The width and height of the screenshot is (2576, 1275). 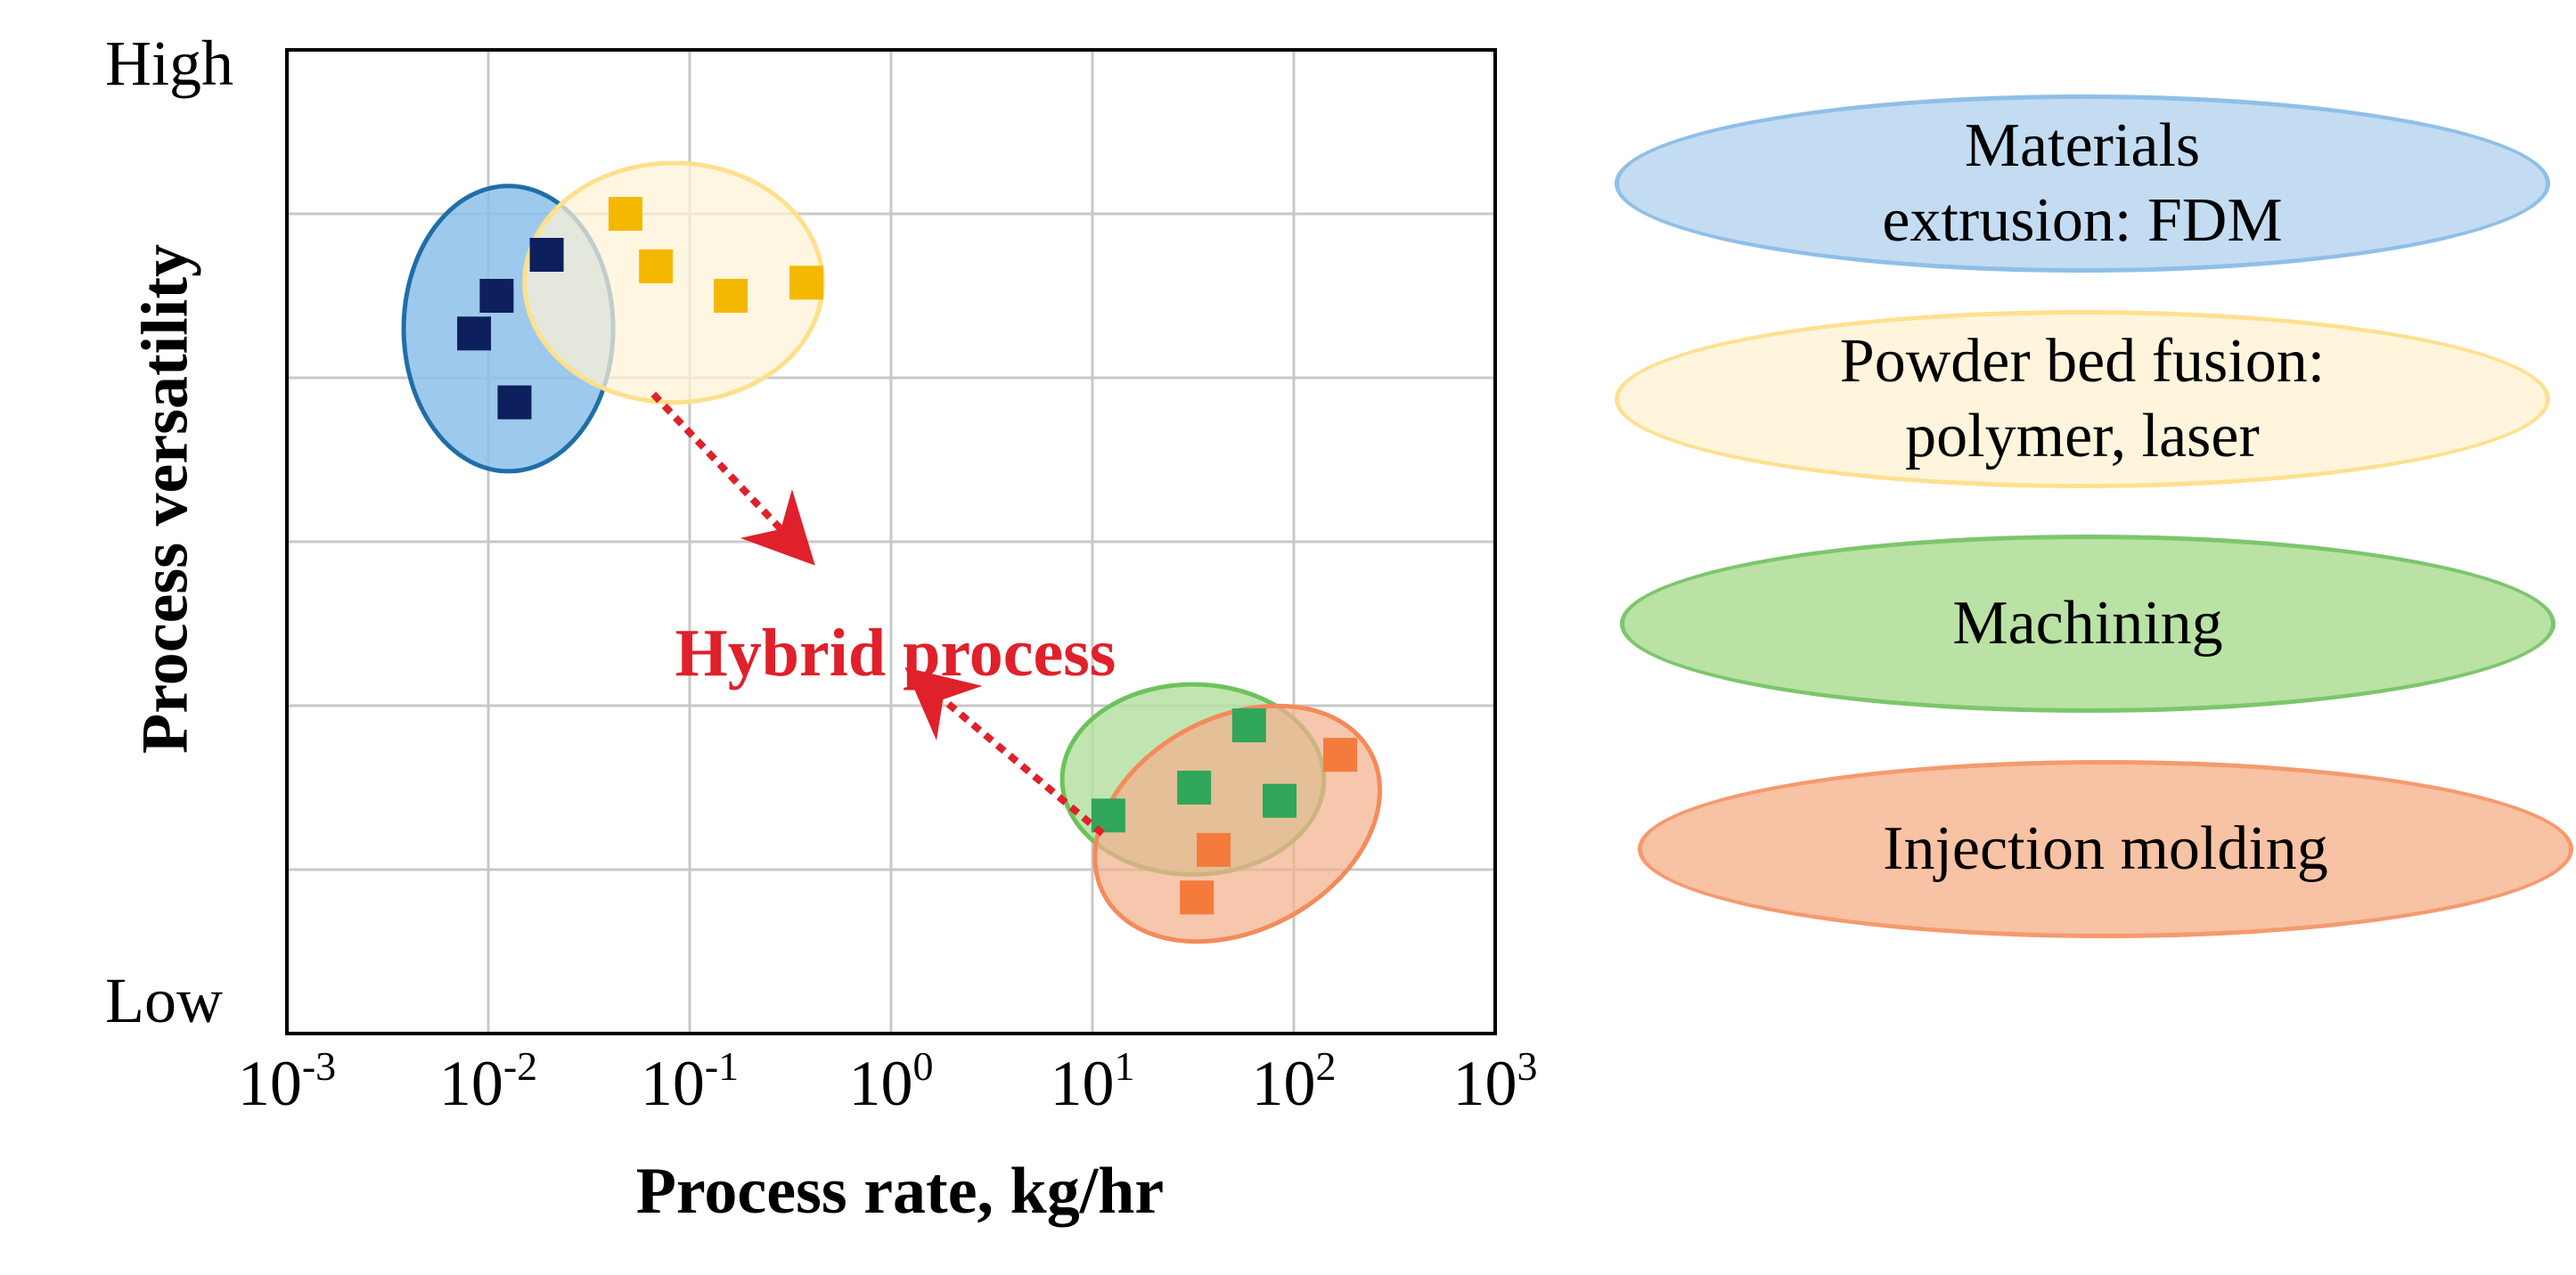 What do you see at coordinates (2082, 145) in the screenshot?
I see `legend-label: Materials` at bounding box center [2082, 145].